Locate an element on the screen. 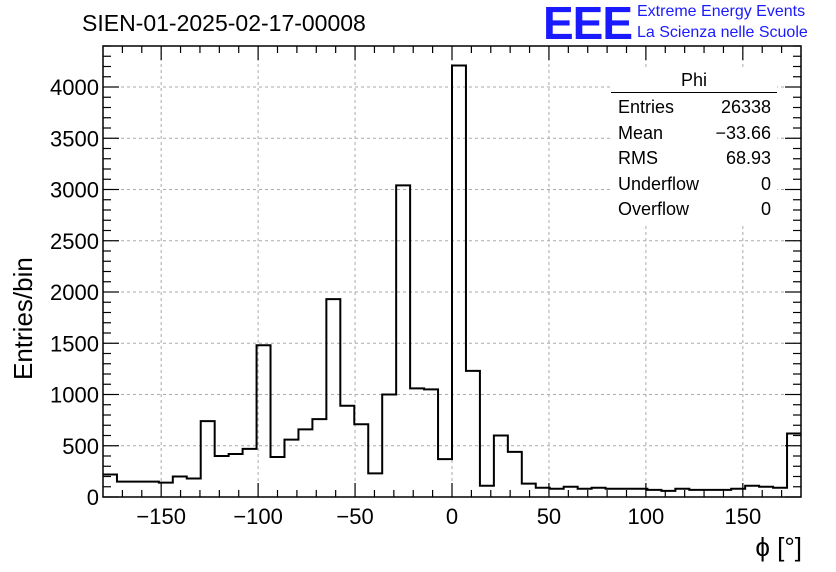 Image resolution: width=836 pixels, height=572 pixels. stats-row-value: 26338 is located at coordinates (745, 107).